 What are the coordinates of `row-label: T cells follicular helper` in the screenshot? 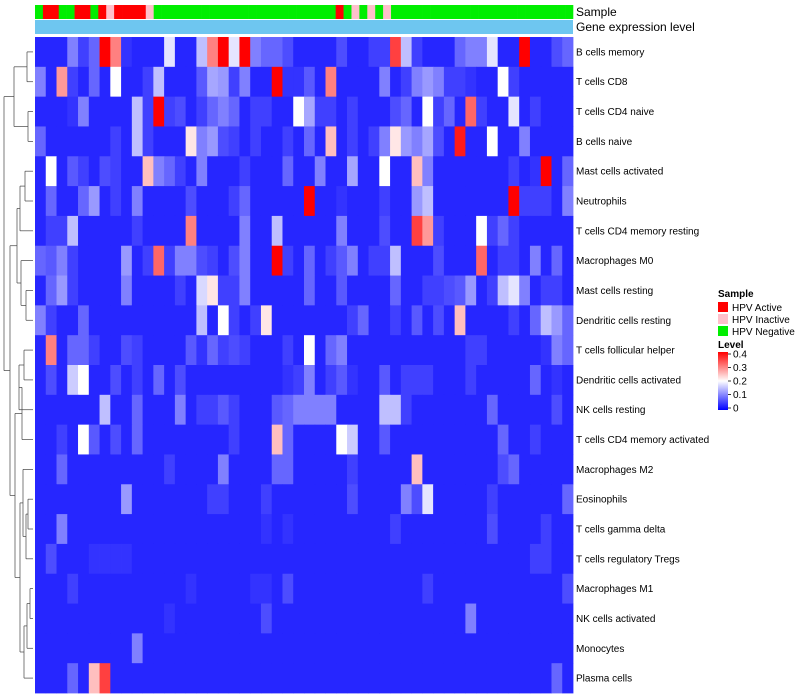 It's located at (625, 351).